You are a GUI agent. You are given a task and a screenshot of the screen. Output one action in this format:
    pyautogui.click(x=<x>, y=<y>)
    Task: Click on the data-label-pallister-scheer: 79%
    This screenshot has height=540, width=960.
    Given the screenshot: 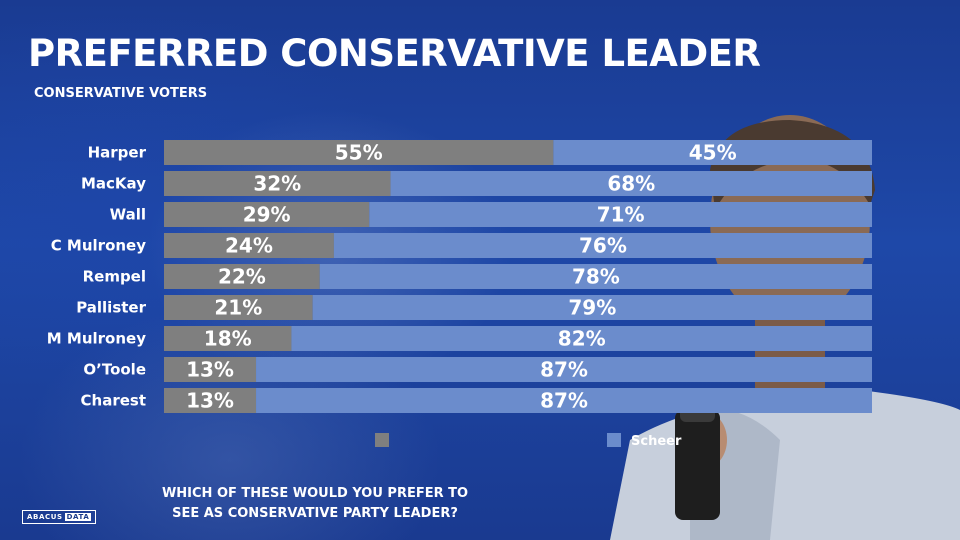 What is the action you would take?
    pyautogui.click(x=592, y=308)
    